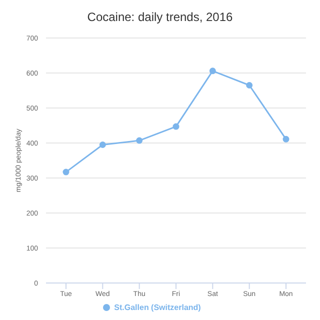  Describe the element at coordinates (157, 307) in the screenshot. I see `legend-label: St.Gallen (Switzerland)` at that location.